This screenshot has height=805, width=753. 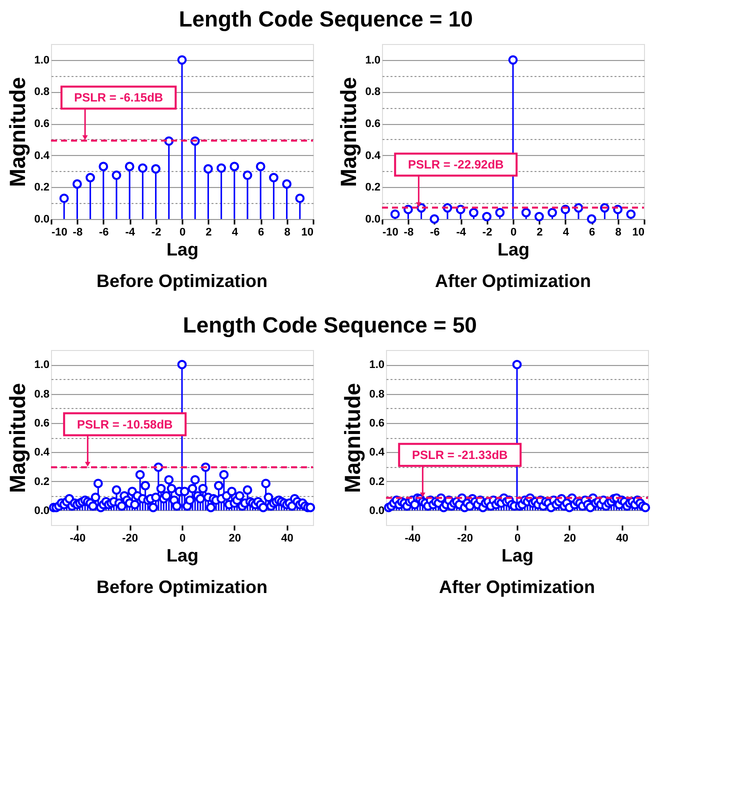 What do you see at coordinates (456, 165) in the screenshot?
I see `annotation: PSLR = -22.92dB` at bounding box center [456, 165].